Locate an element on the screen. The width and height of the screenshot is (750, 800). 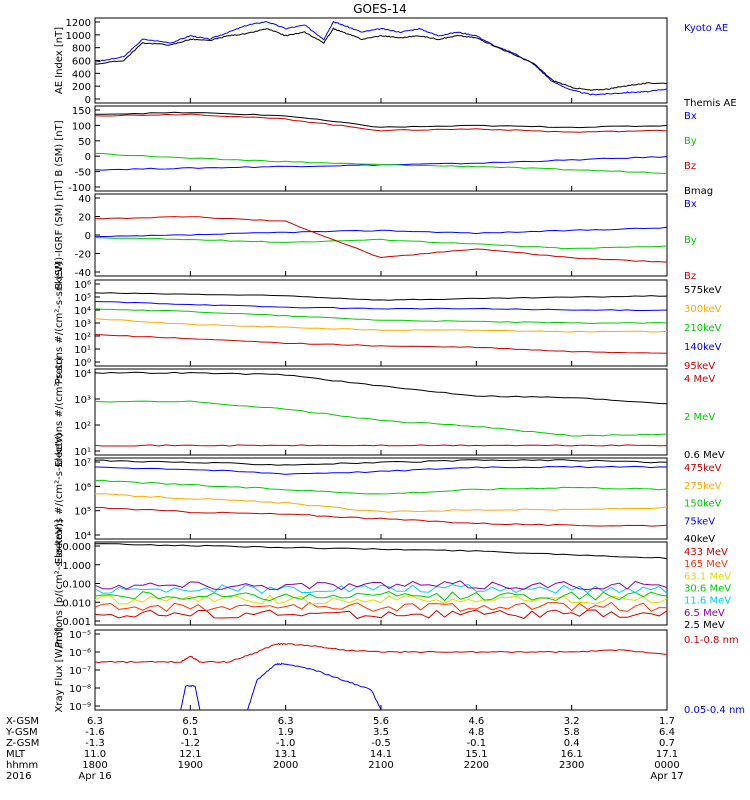
series-line-4-mev is located at coordinates (381, 445).